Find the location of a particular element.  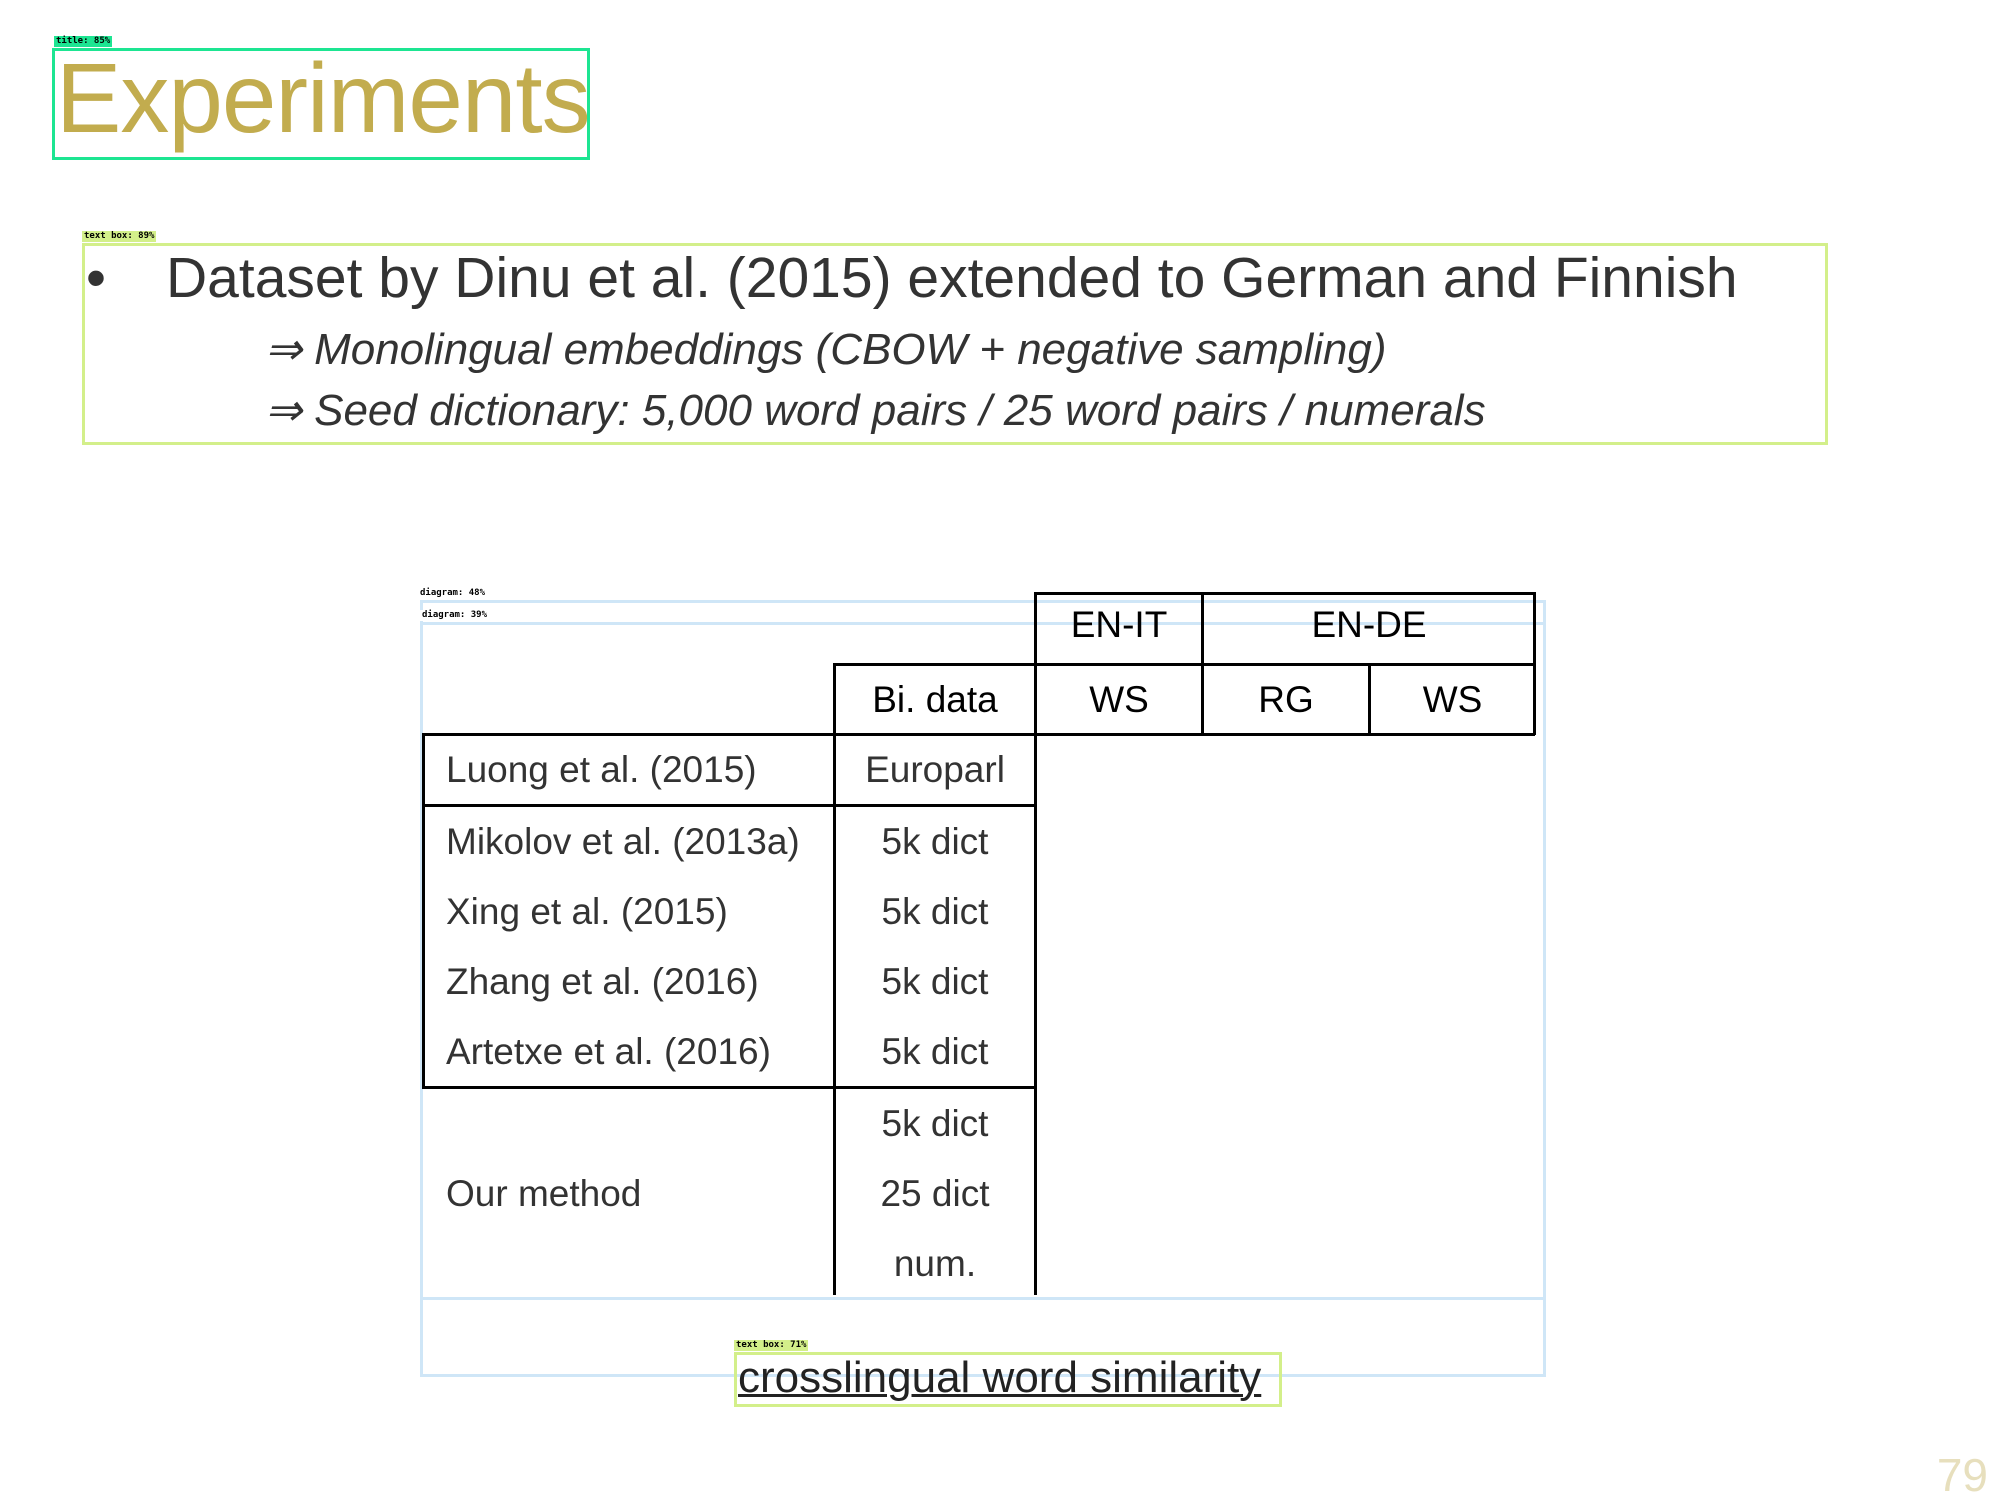

row-data-our-25: 25 dict is located at coordinates (935, 1193).